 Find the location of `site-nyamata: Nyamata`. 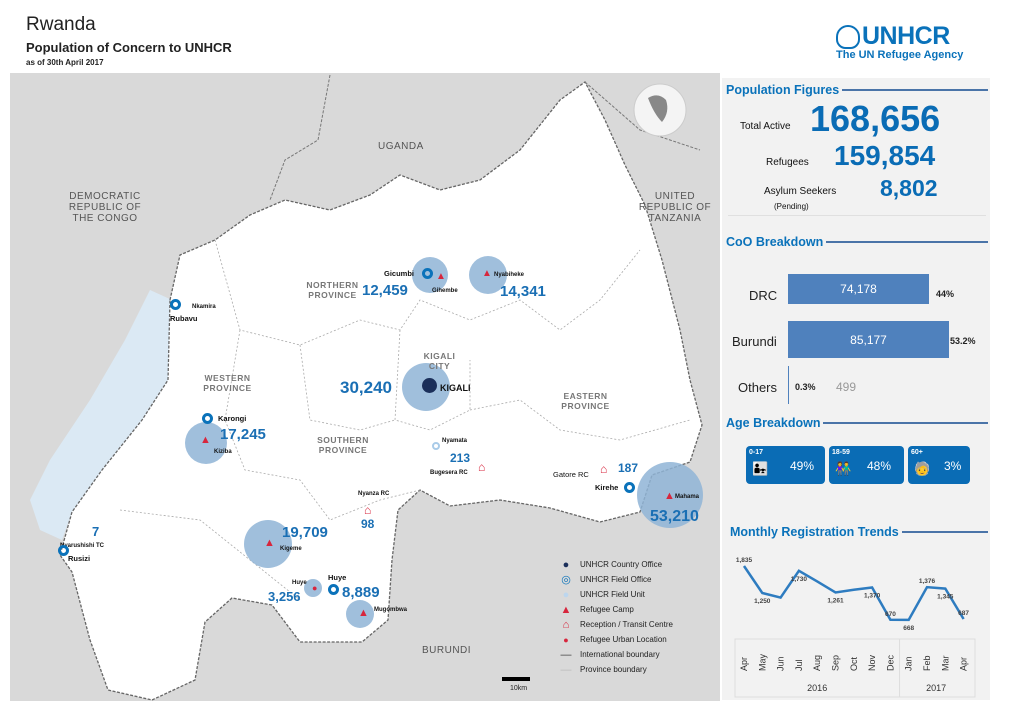

site-nyamata: Nyamata is located at coordinates (455, 441).